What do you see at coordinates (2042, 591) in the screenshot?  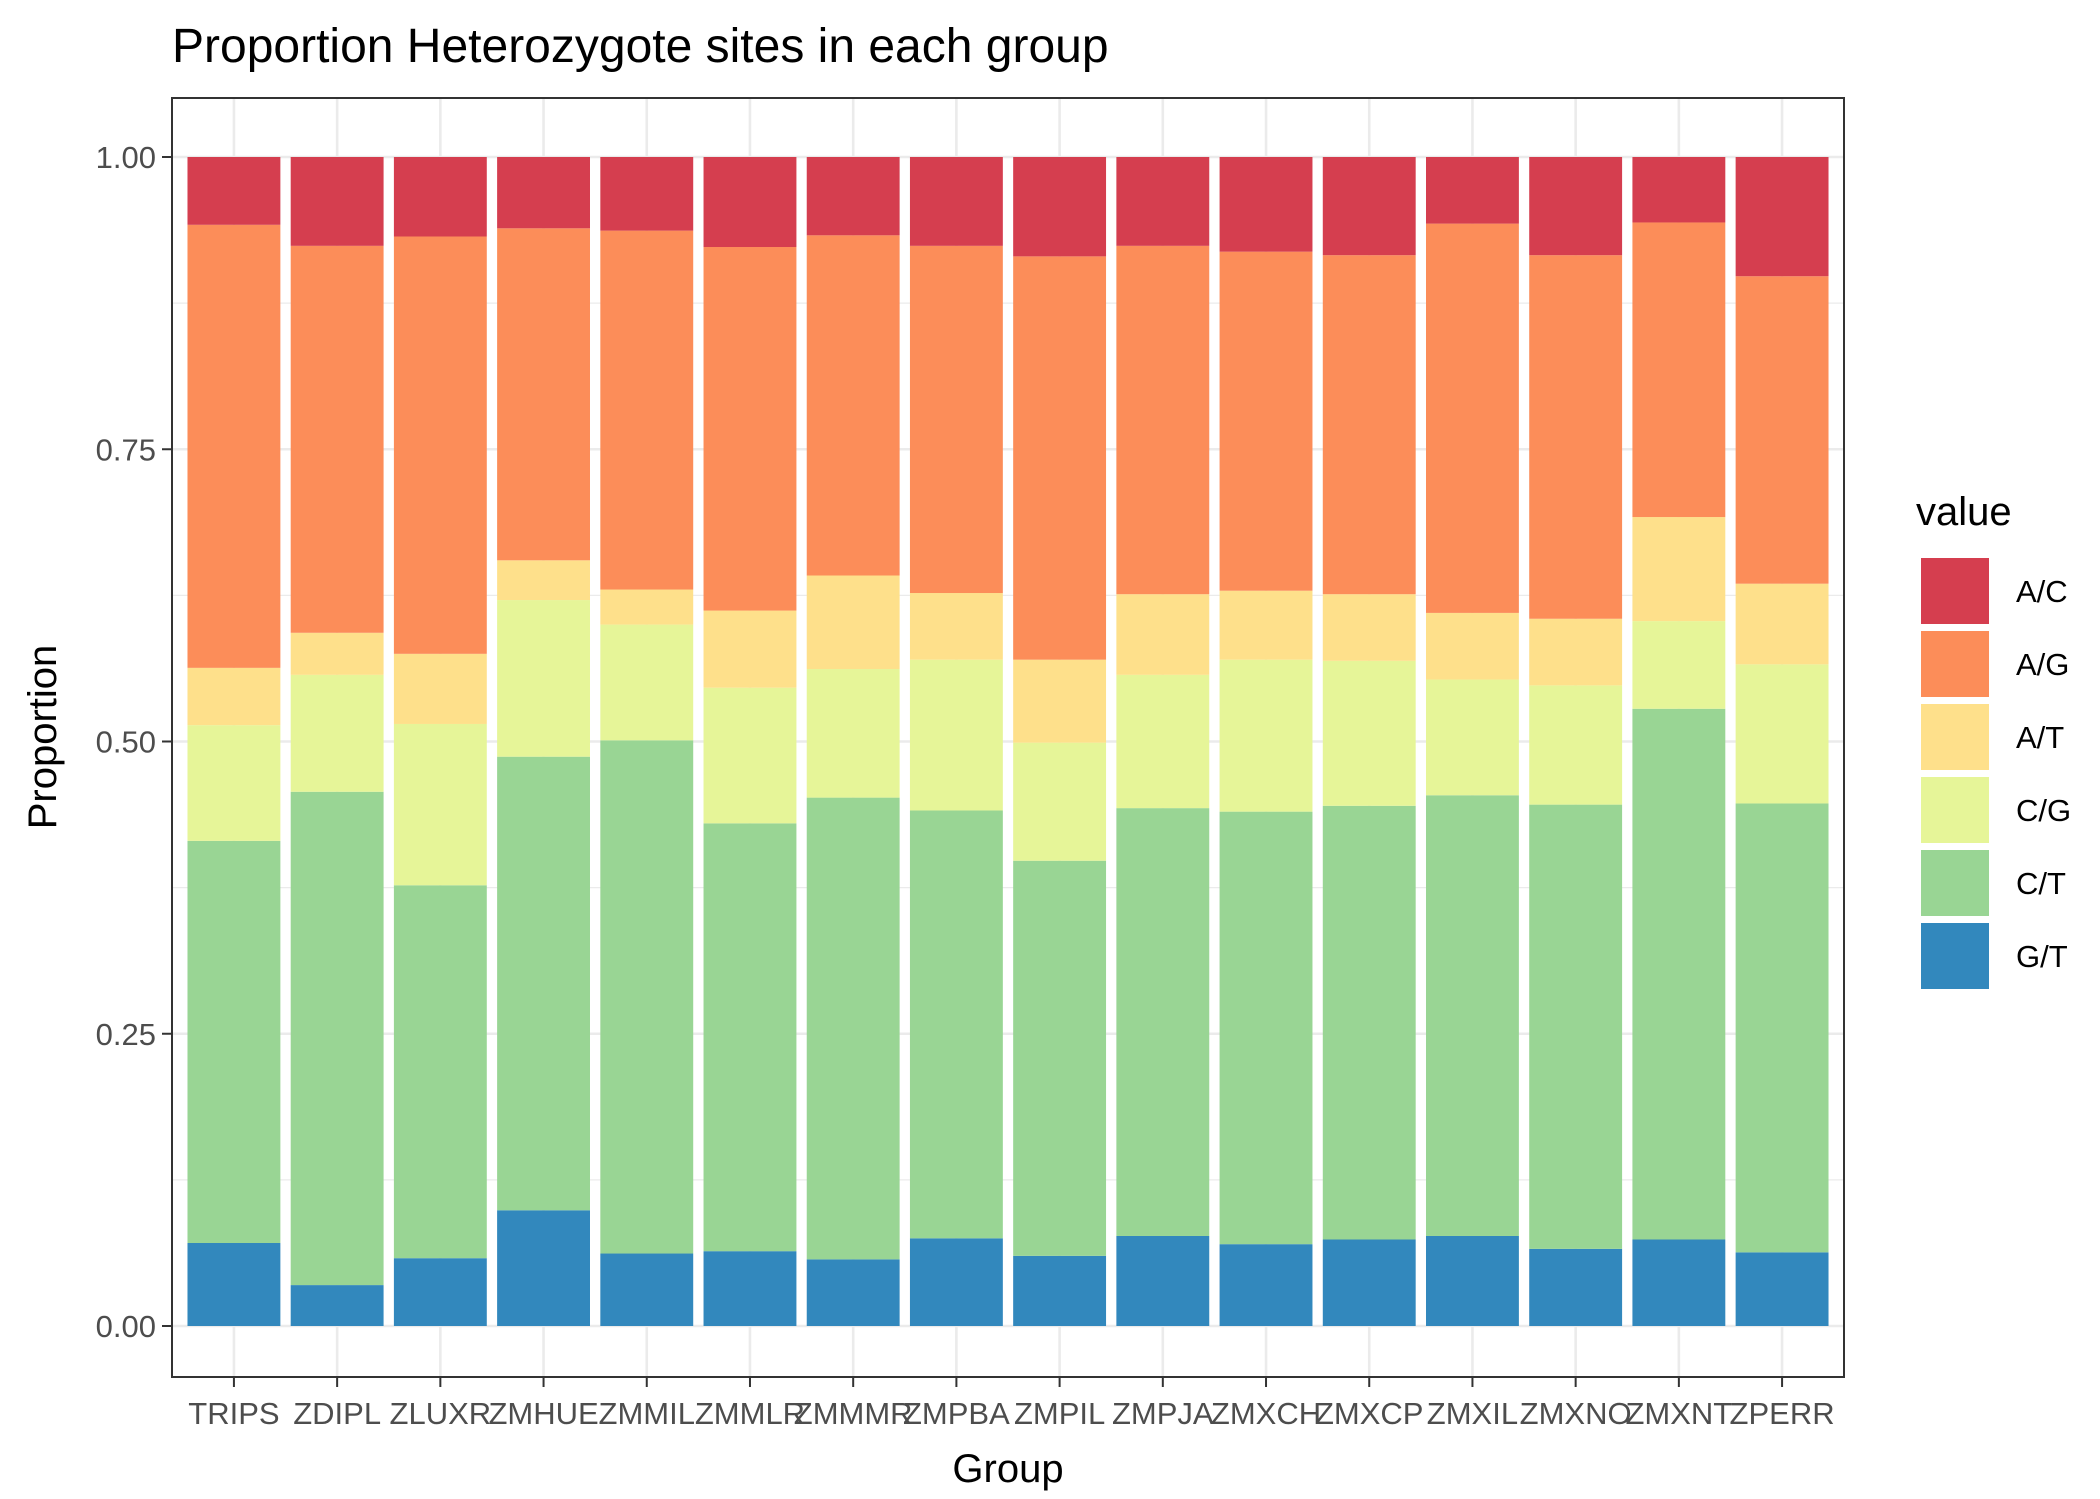 I see `legend-label: A/C` at bounding box center [2042, 591].